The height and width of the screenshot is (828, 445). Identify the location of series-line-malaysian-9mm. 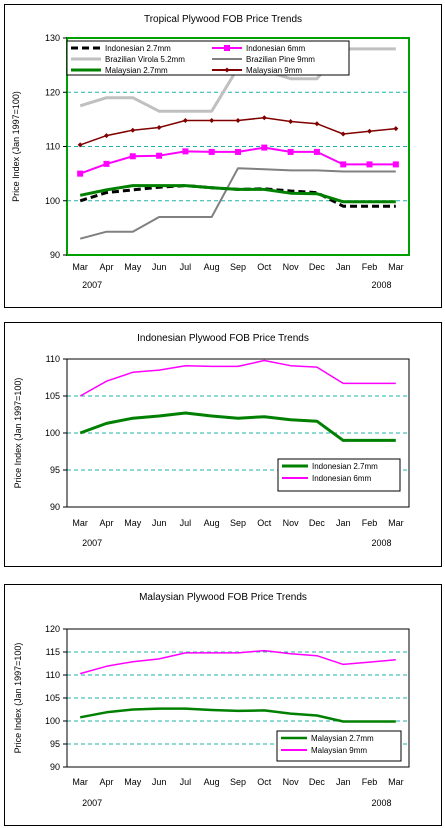
(237, 662).